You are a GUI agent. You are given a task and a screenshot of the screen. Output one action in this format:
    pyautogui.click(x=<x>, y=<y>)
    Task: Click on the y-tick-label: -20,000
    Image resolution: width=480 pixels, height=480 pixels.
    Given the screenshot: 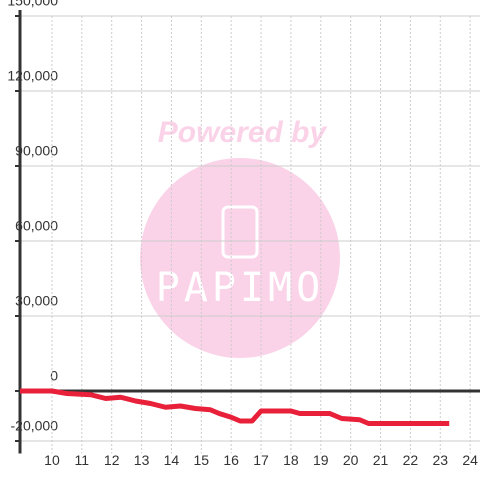 What is the action you would take?
    pyautogui.click(x=35, y=426)
    